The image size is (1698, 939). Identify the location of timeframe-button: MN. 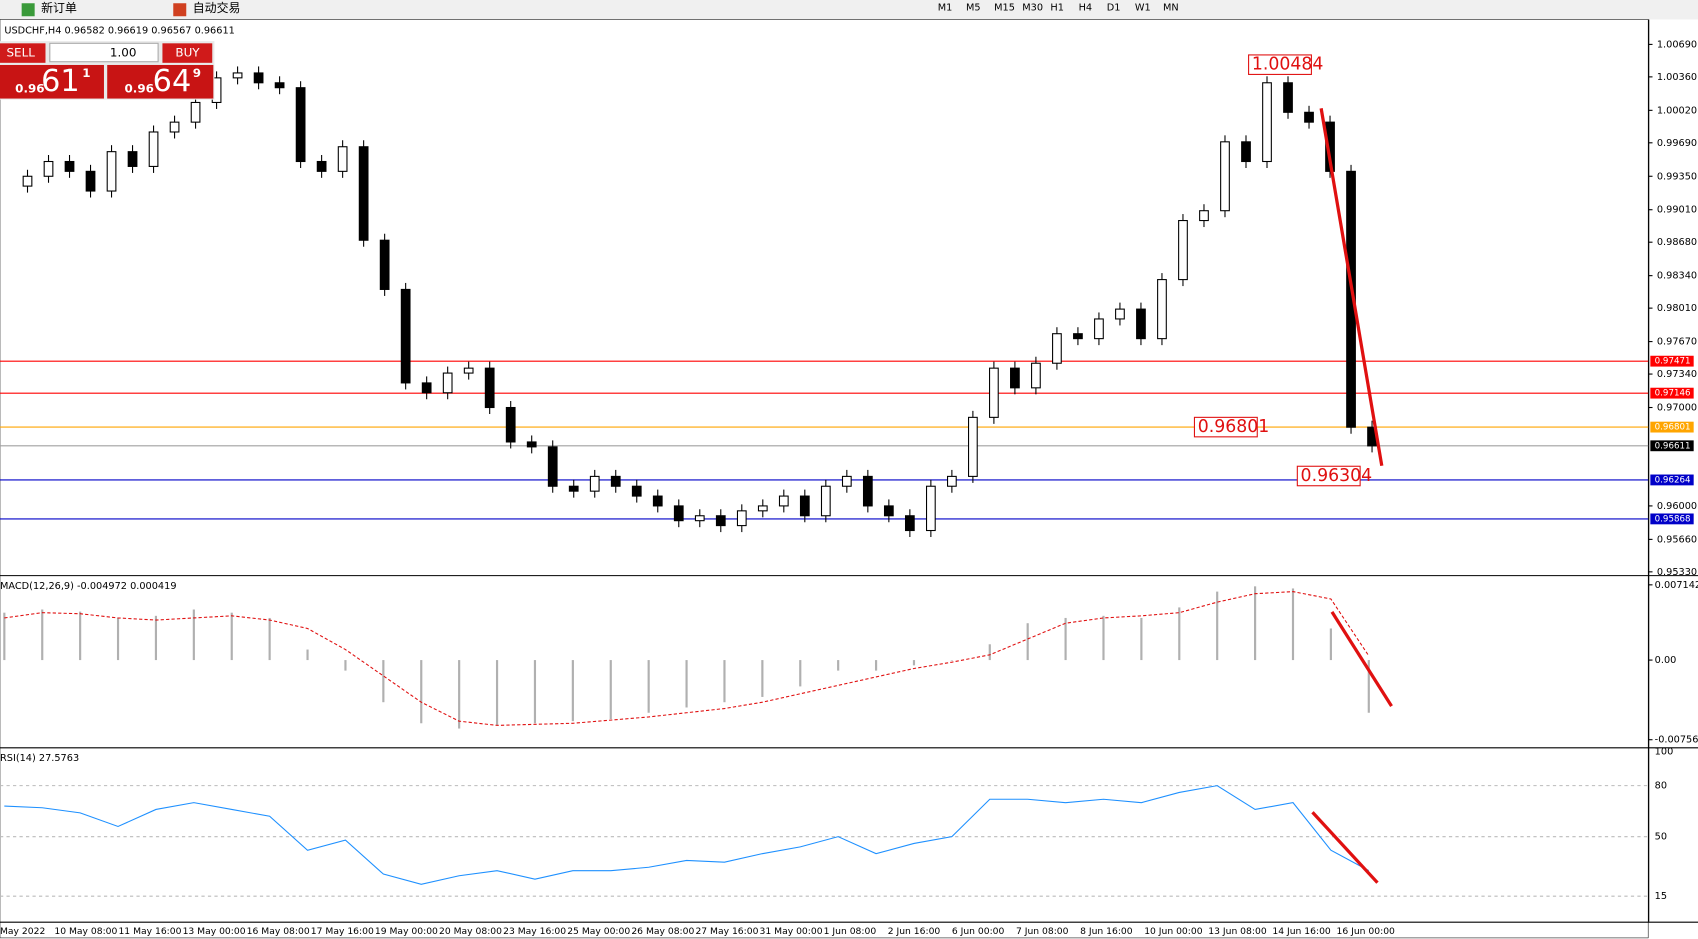
(1171, 8).